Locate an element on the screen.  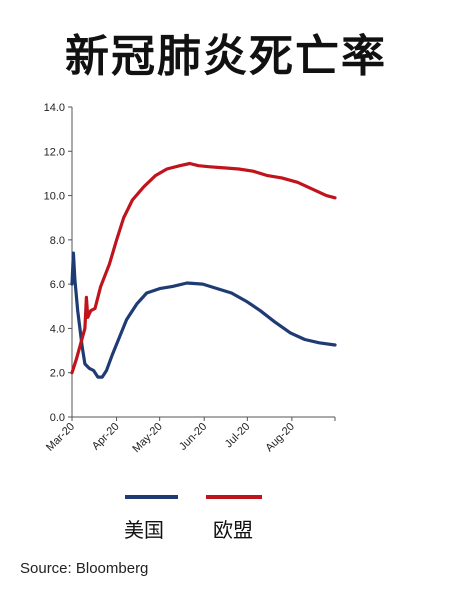
y-tick-label: 8.0 is located at coordinates (57, 241).